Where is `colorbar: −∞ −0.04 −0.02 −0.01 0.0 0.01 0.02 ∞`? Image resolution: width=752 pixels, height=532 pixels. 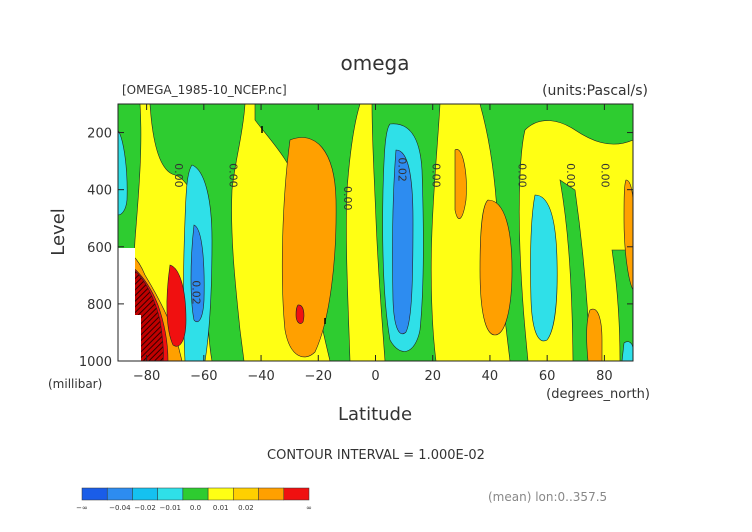
colorbar: −∞ −0.04 −0.02 −0.01 0.0 0.01 0.02 ∞ is located at coordinates (194, 499).